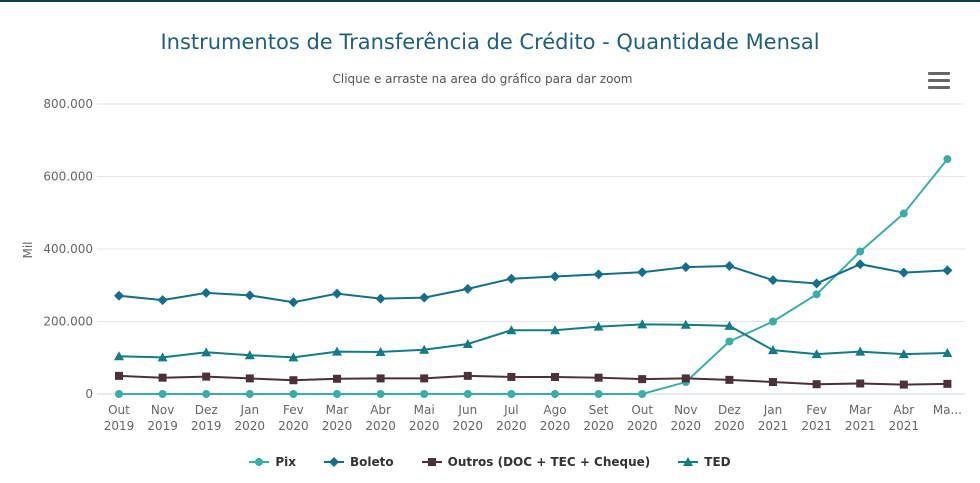  Describe the element at coordinates (206, 426) in the screenshot. I see `x-tick-year: 2019` at that location.